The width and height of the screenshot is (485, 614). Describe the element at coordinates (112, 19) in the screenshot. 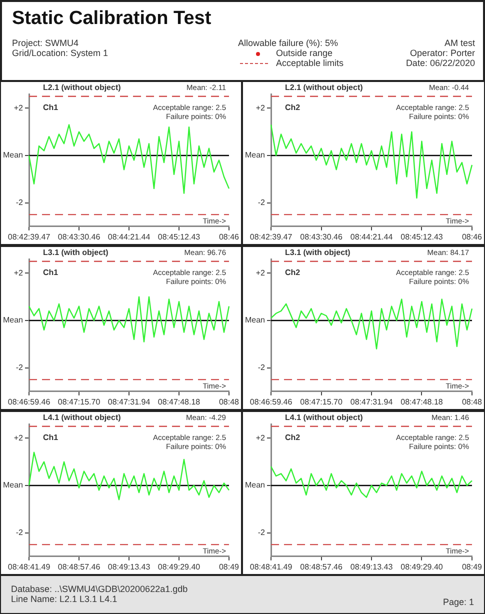

I see `text: Static Calibration Test` at that location.